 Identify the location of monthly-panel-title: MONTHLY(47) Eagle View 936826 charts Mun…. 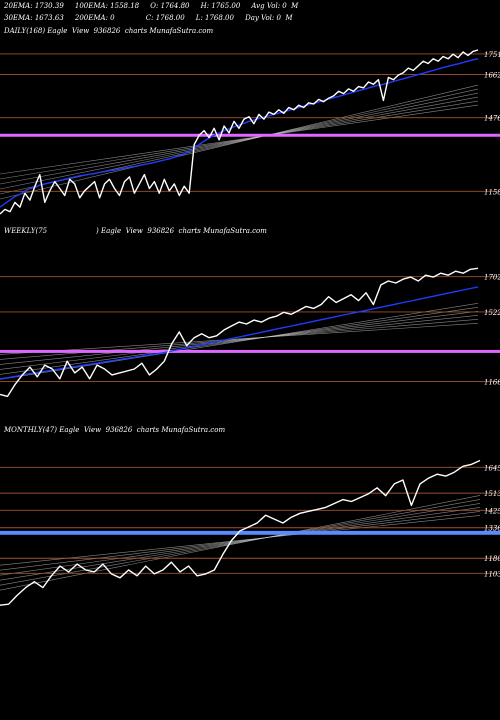
(114, 430).